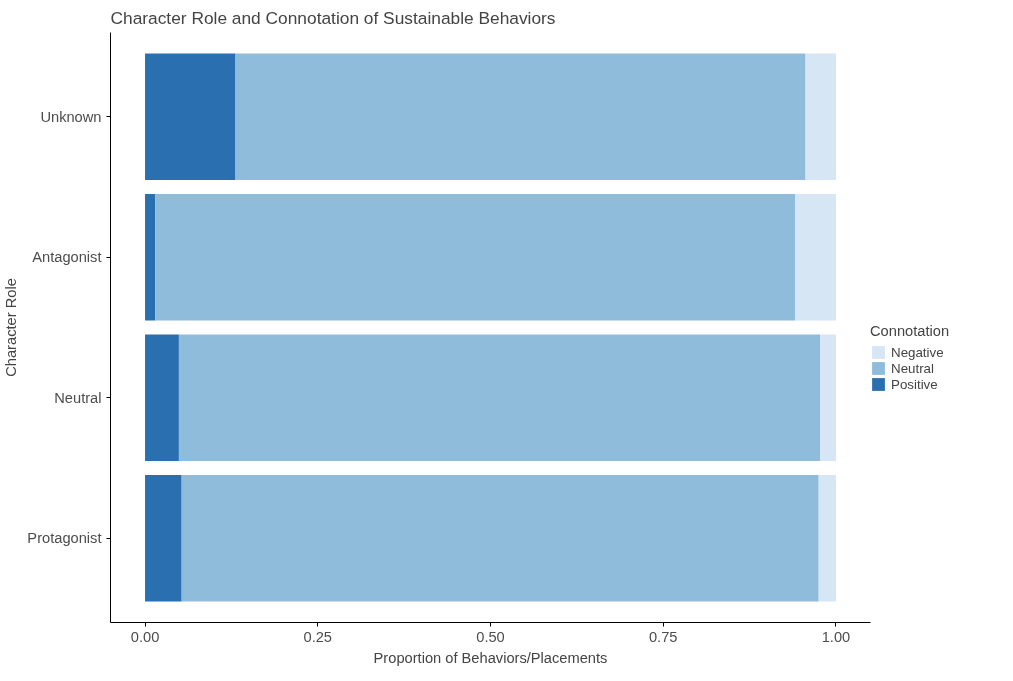 The width and height of the screenshot is (1013, 681). What do you see at coordinates (78, 397) in the screenshot?
I see `y-tick-label: Neutral` at bounding box center [78, 397].